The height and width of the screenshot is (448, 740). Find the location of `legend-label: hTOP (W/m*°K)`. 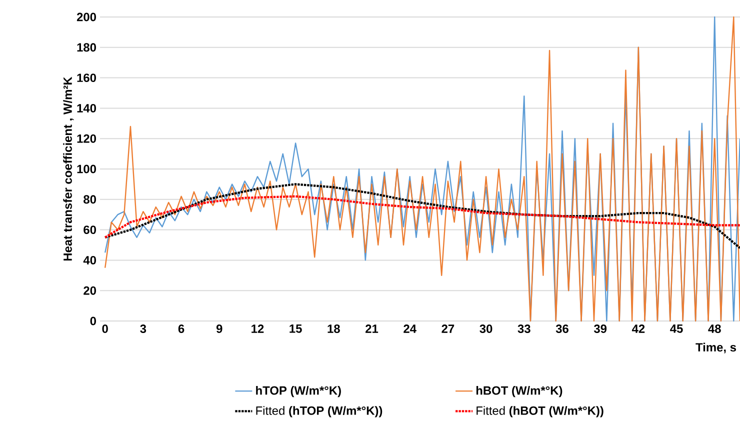

legend-label: hTOP (W/m*°K) is located at coordinates (298, 392).